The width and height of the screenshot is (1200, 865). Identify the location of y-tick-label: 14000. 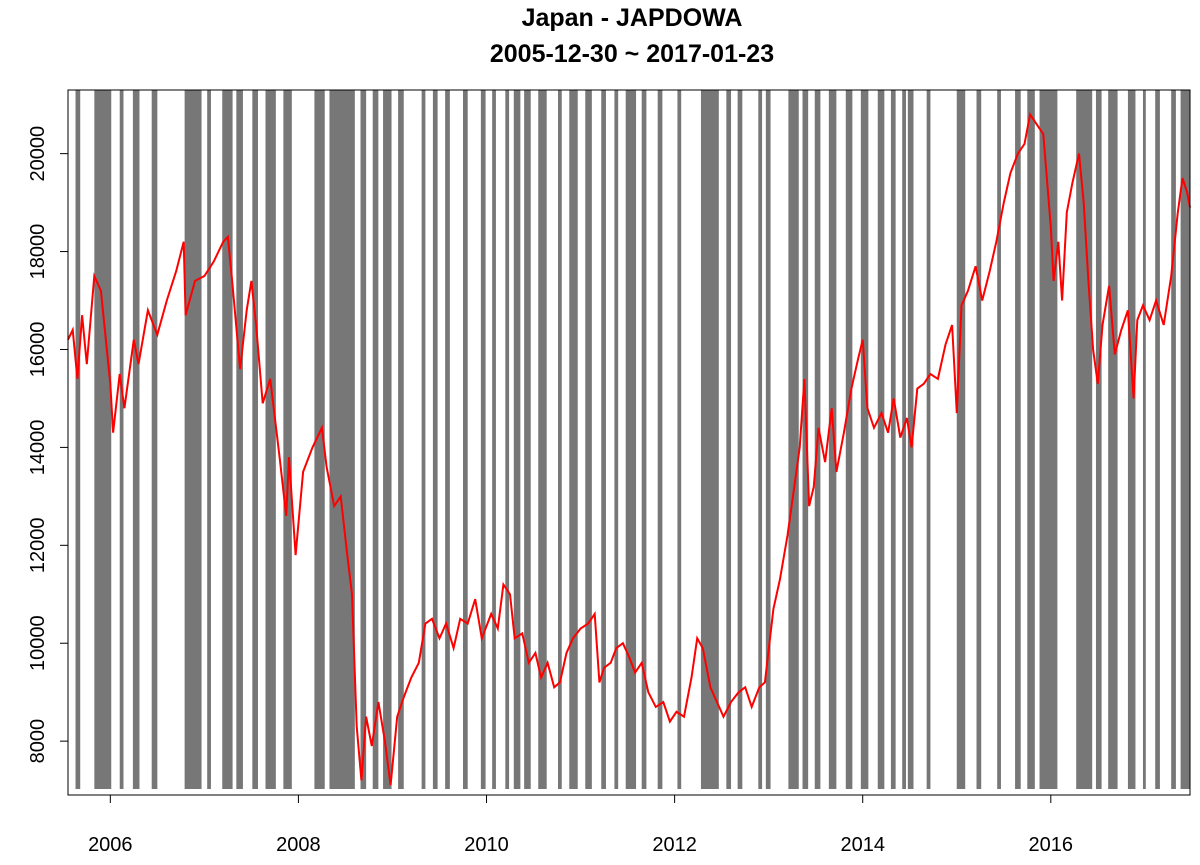
(38, 448).